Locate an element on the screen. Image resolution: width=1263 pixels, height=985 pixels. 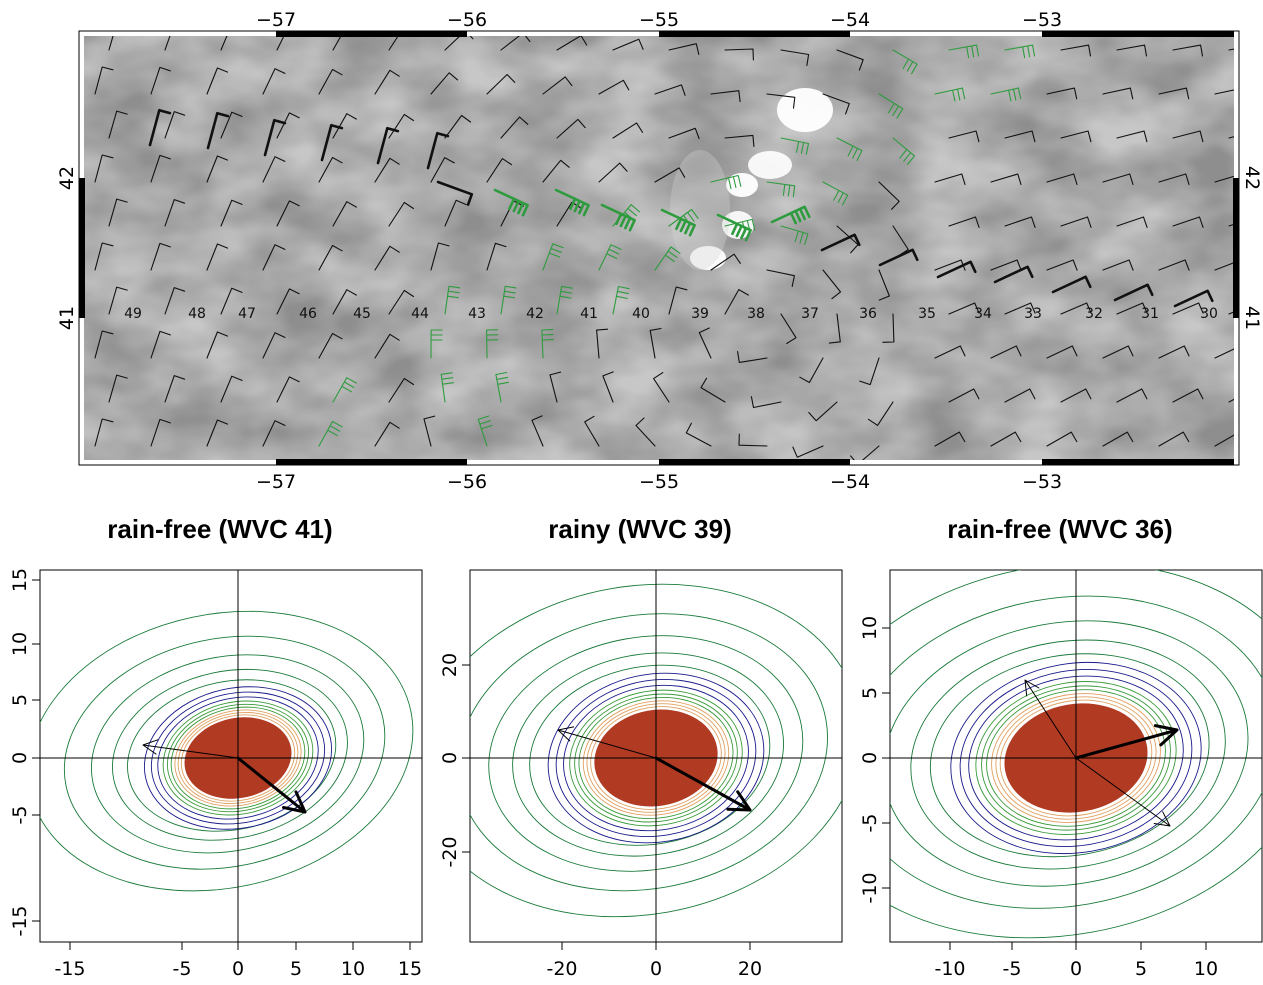
x-tick-label: -5 is located at coordinates (182, 969).